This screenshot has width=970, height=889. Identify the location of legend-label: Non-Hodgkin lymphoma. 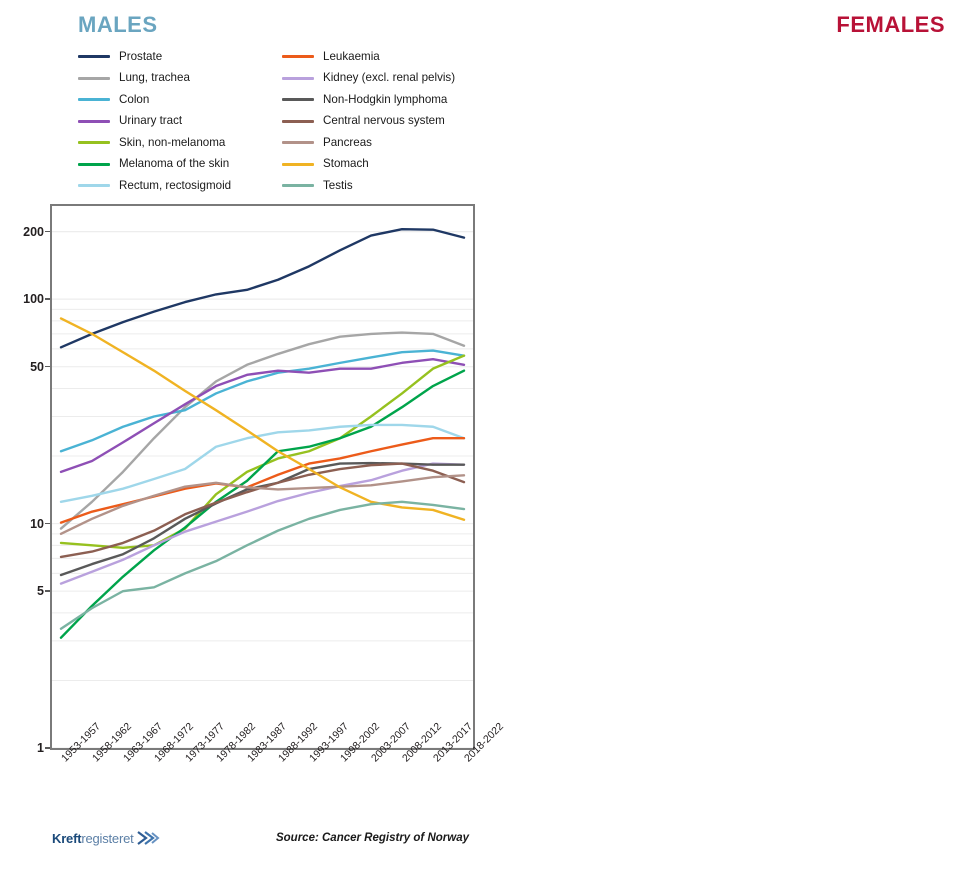
(385, 99).